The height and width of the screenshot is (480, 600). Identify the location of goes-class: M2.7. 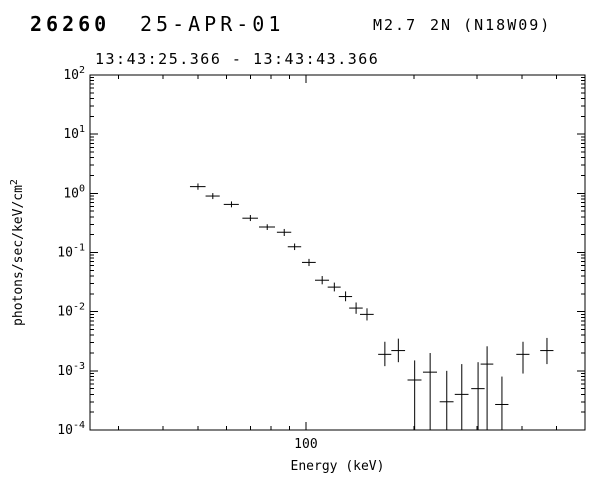
(395, 25).